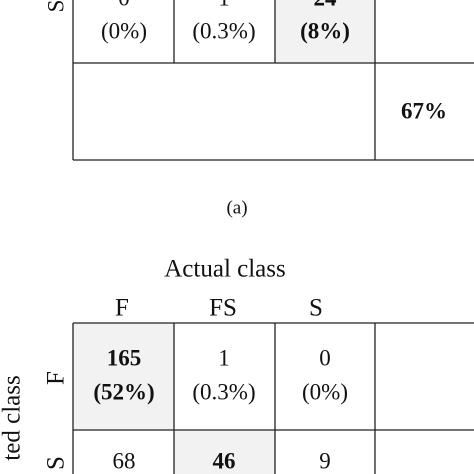 The width and height of the screenshot is (474, 474). I want to click on column-label: S, so click(316, 308).